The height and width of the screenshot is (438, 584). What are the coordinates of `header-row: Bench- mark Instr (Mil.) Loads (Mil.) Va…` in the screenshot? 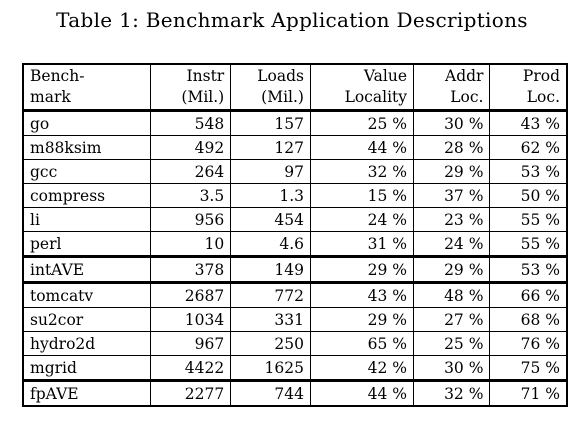 It's located at (295, 87).